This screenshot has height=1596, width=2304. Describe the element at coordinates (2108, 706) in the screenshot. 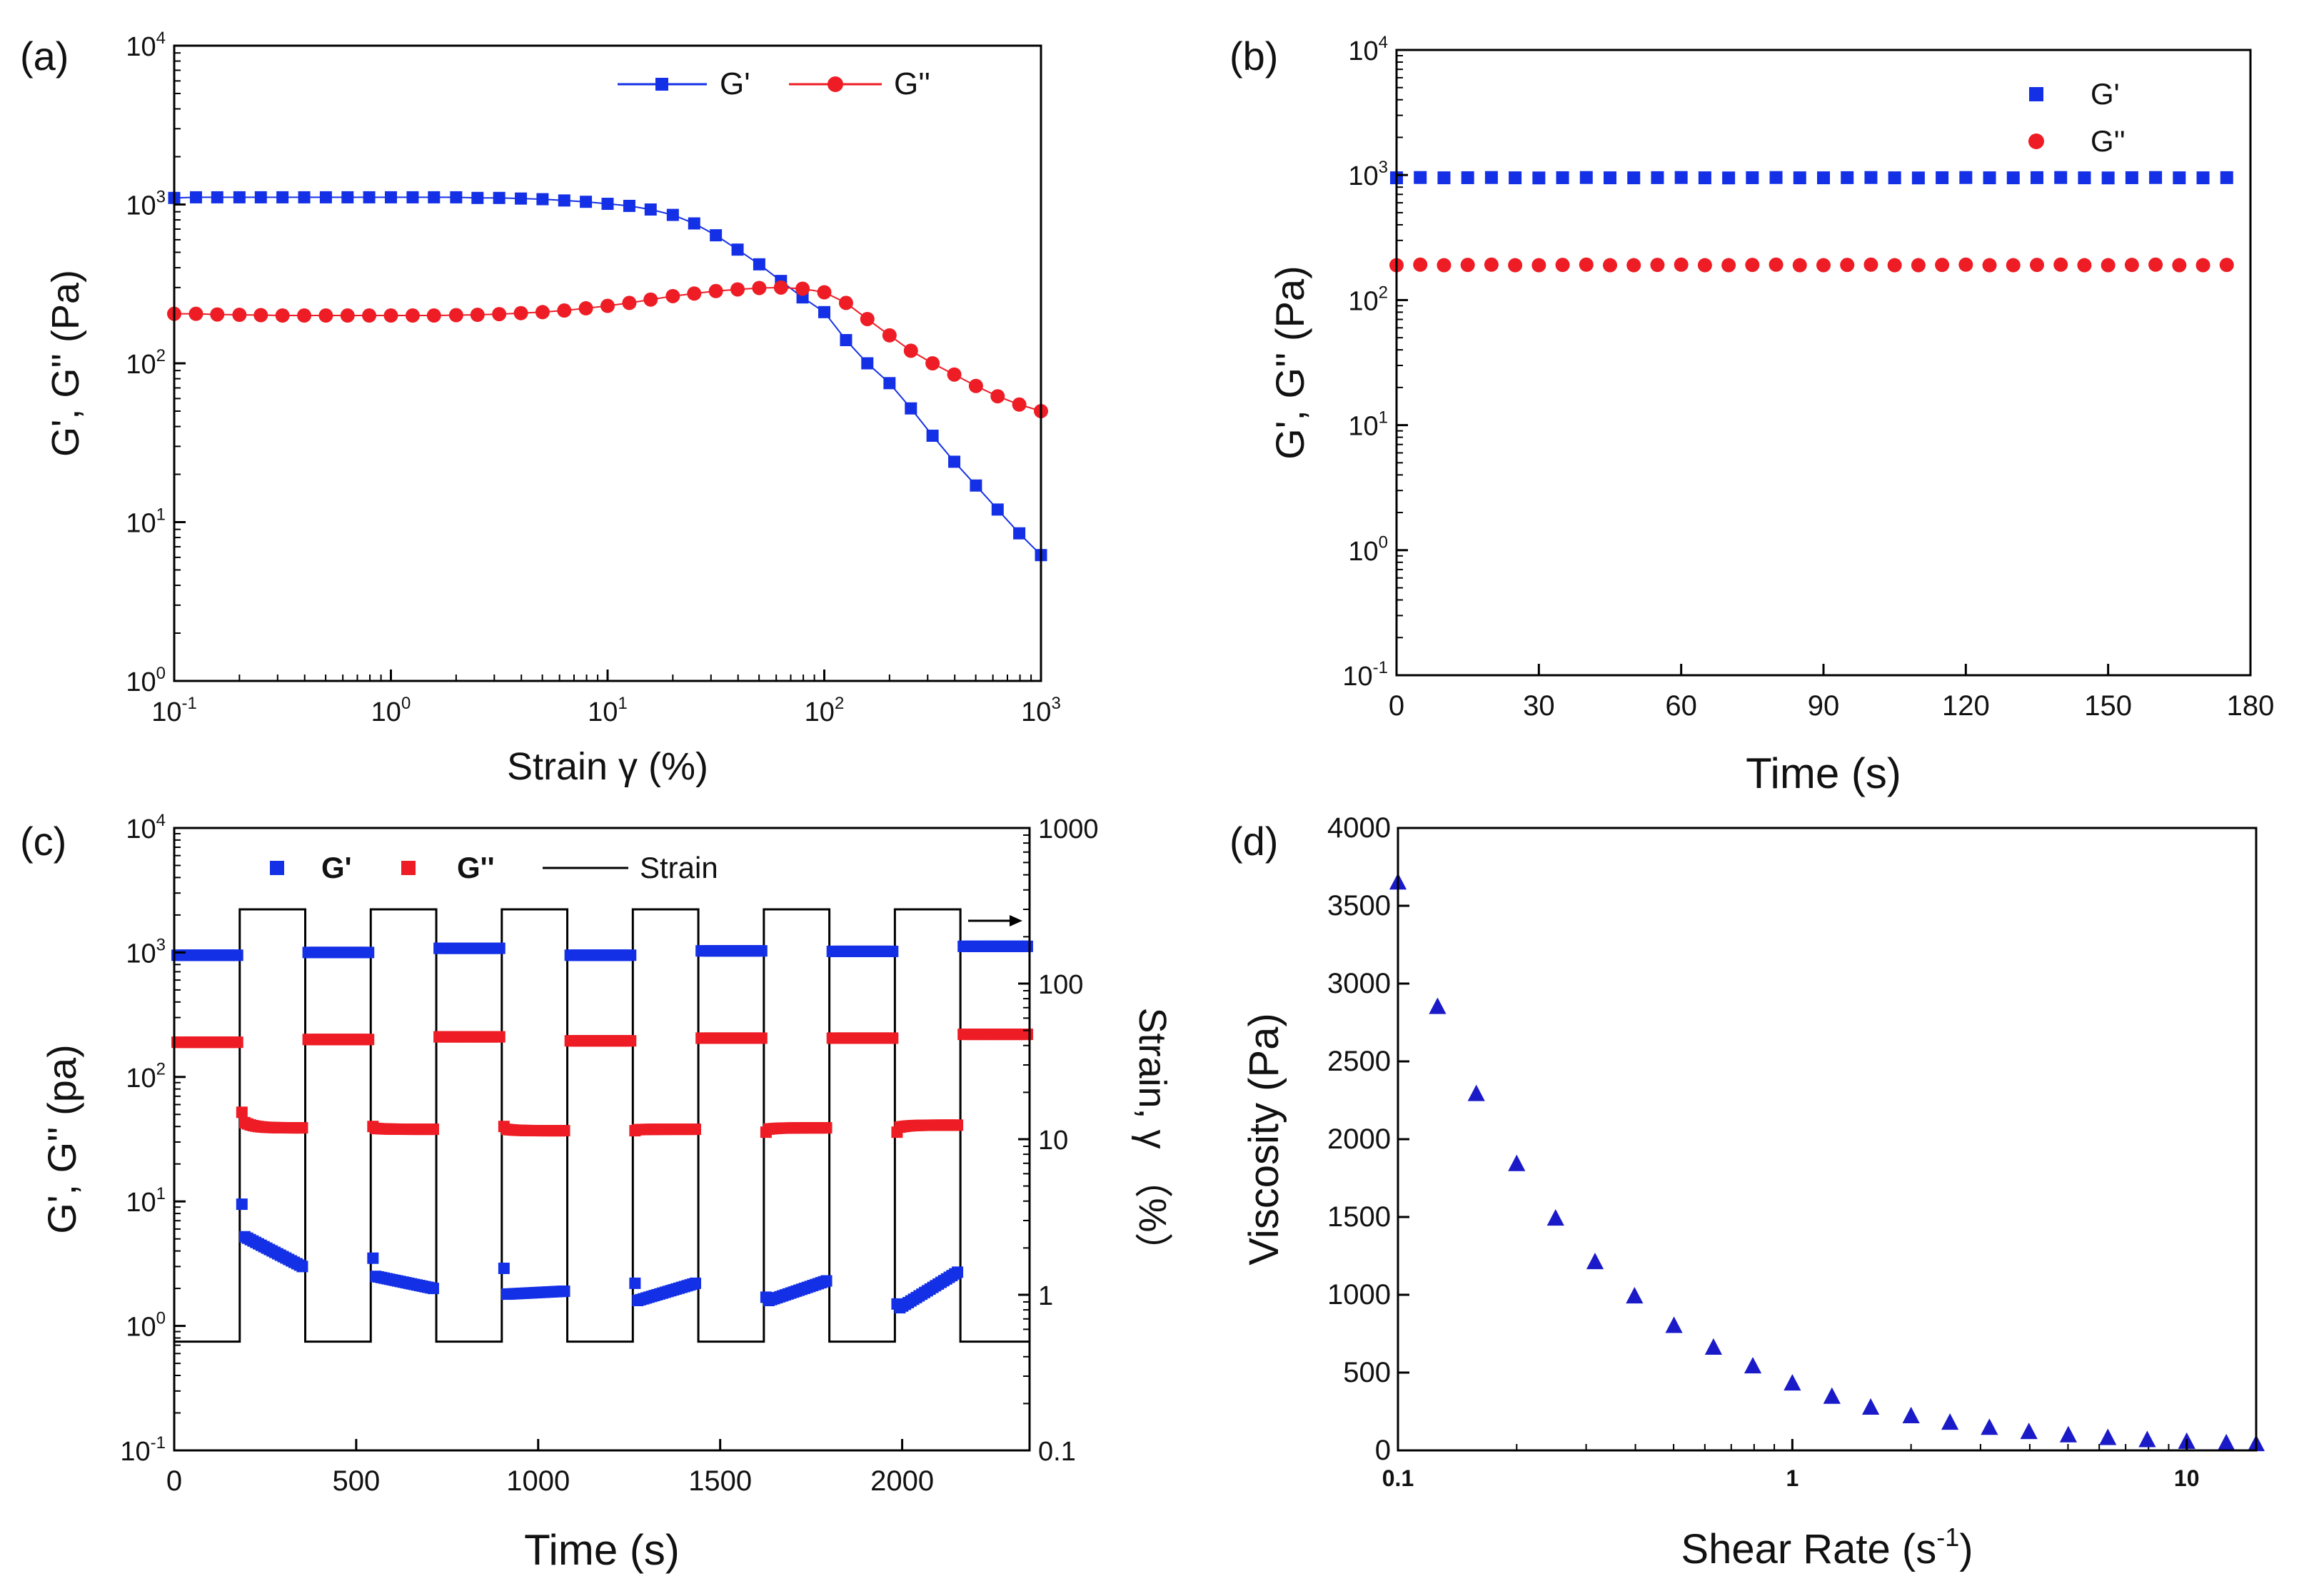

I see `x-tick-label: 150` at that location.